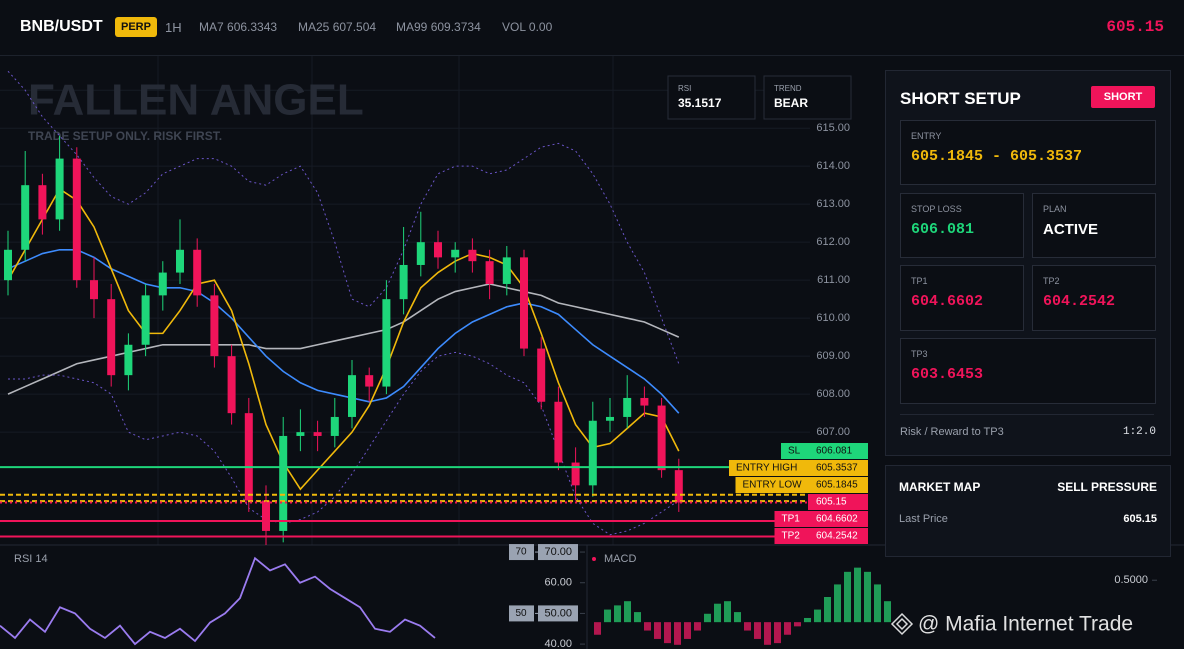 The height and width of the screenshot is (649, 1184). I want to click on stat-value: 607.504, so click(354, 27).